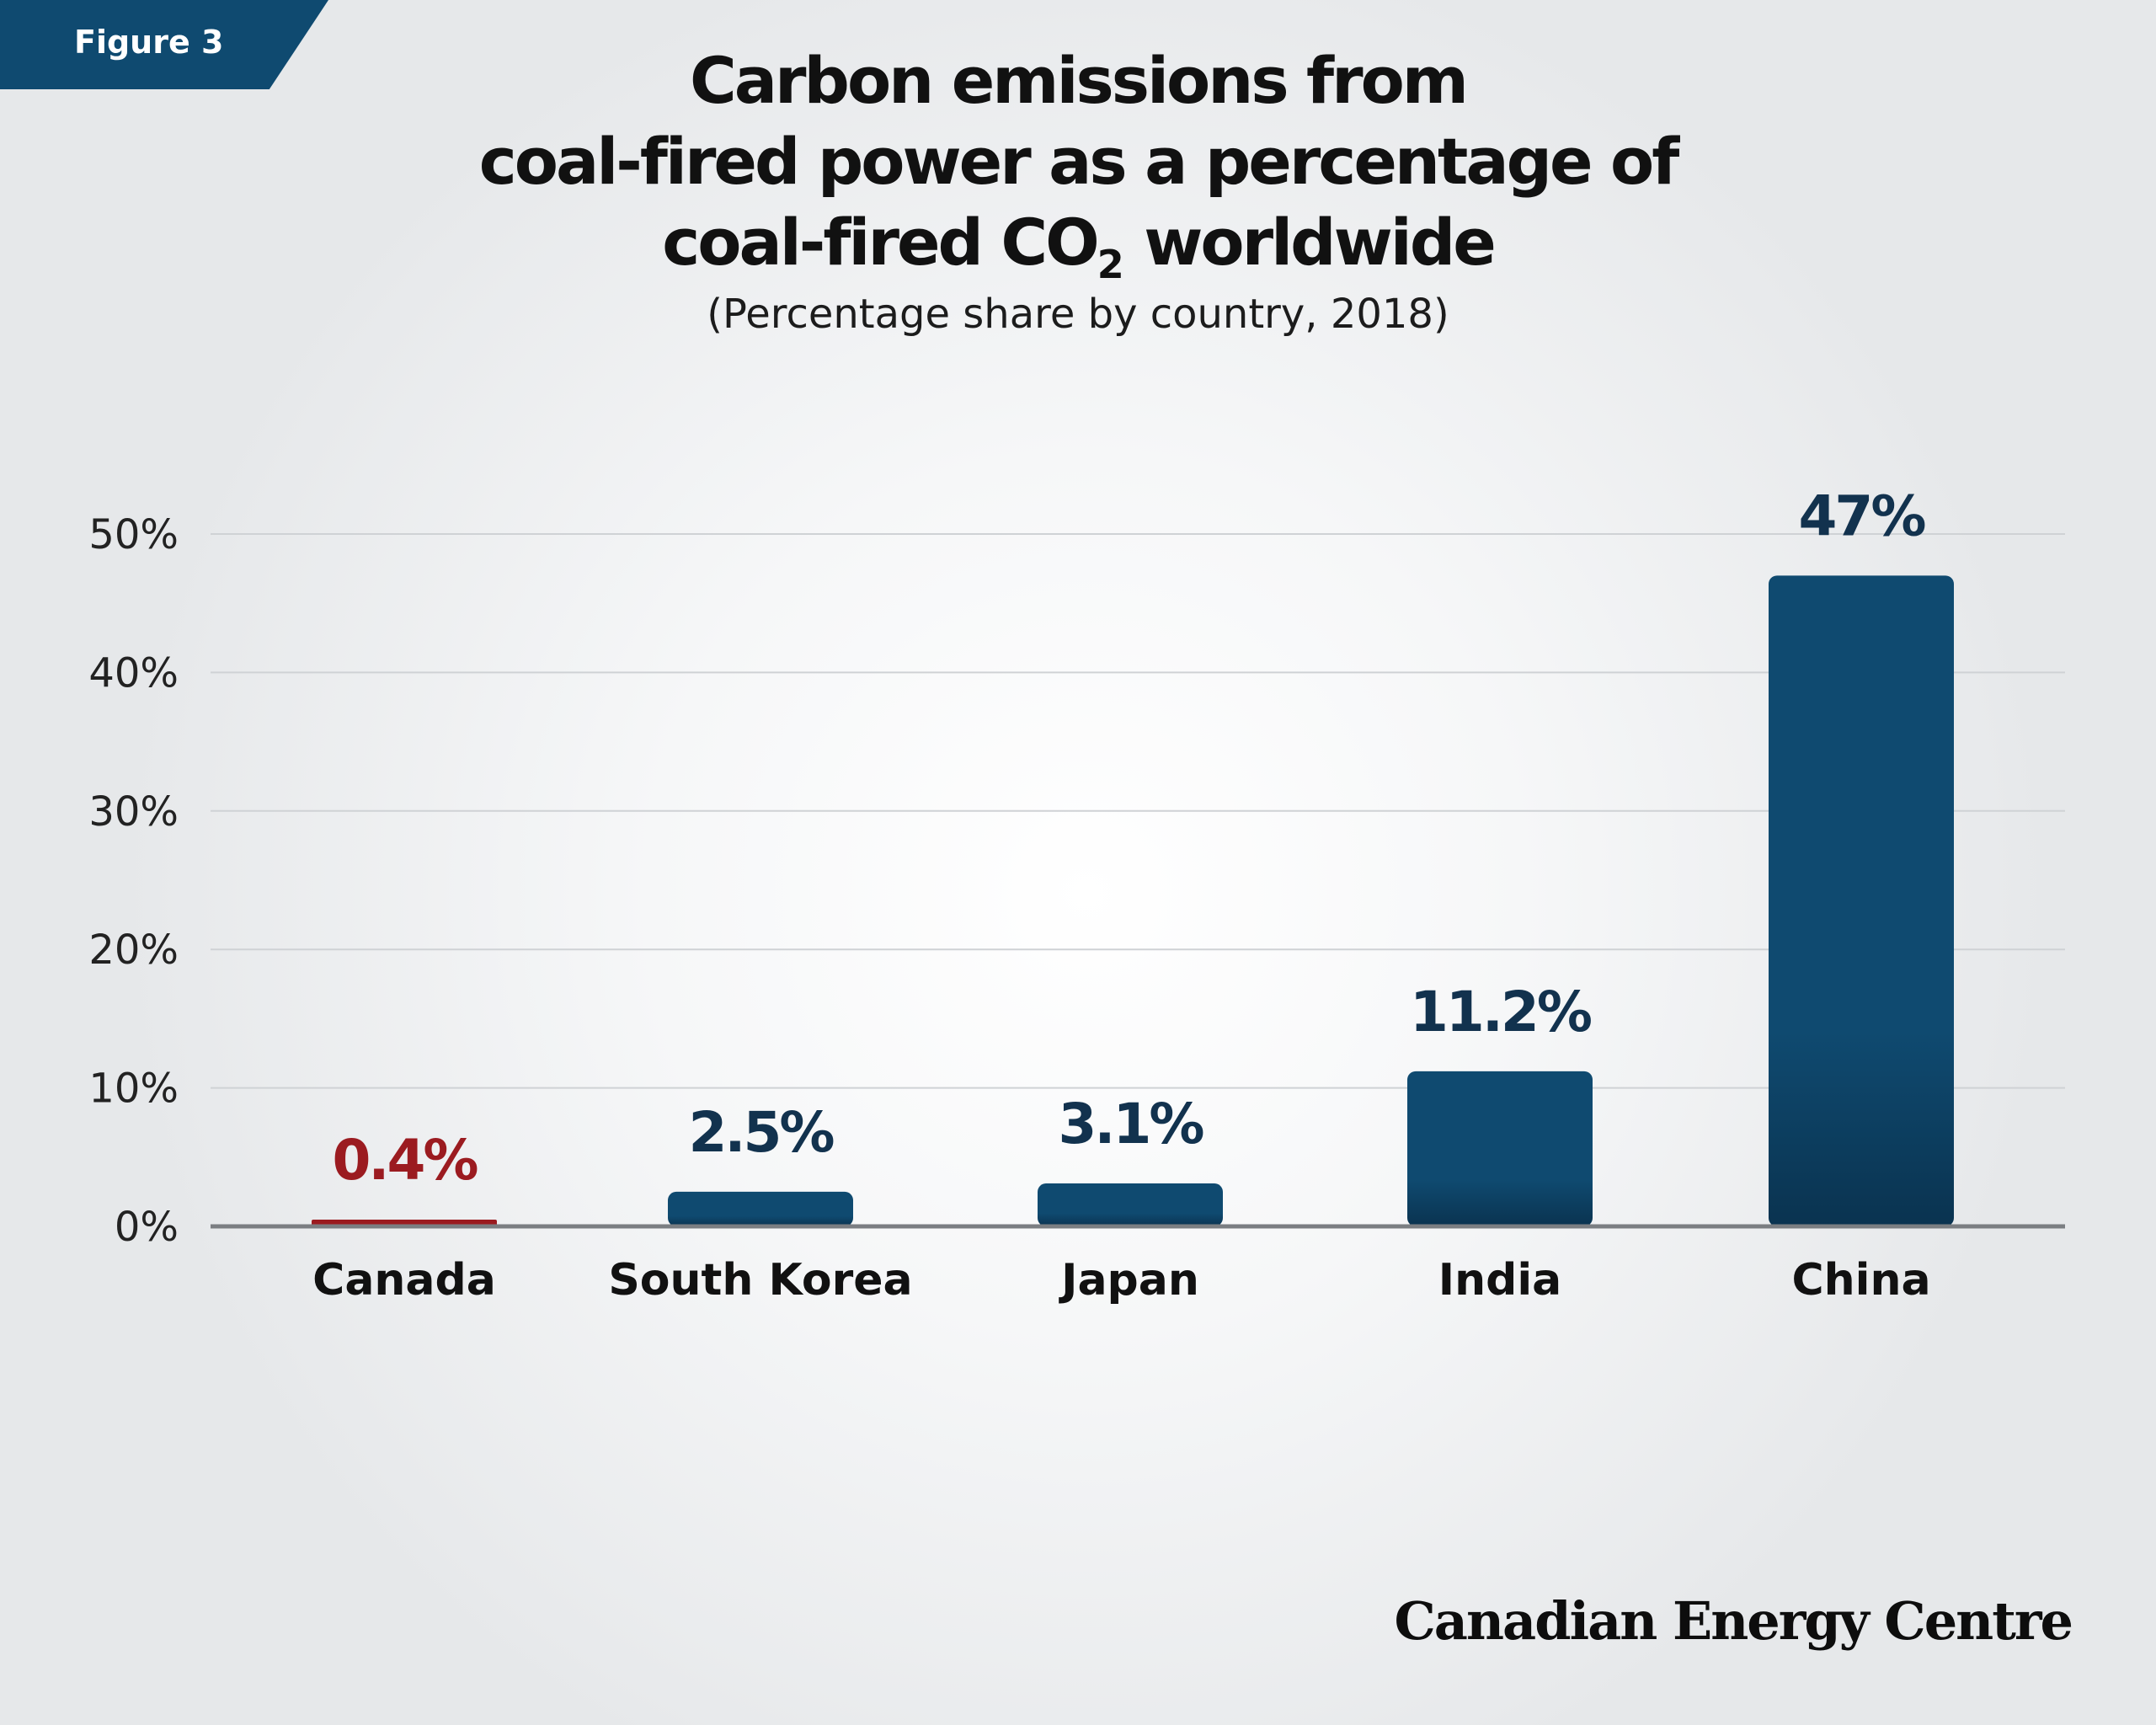  I want to click on y-tick-label: 0%, so click(147, 1227).